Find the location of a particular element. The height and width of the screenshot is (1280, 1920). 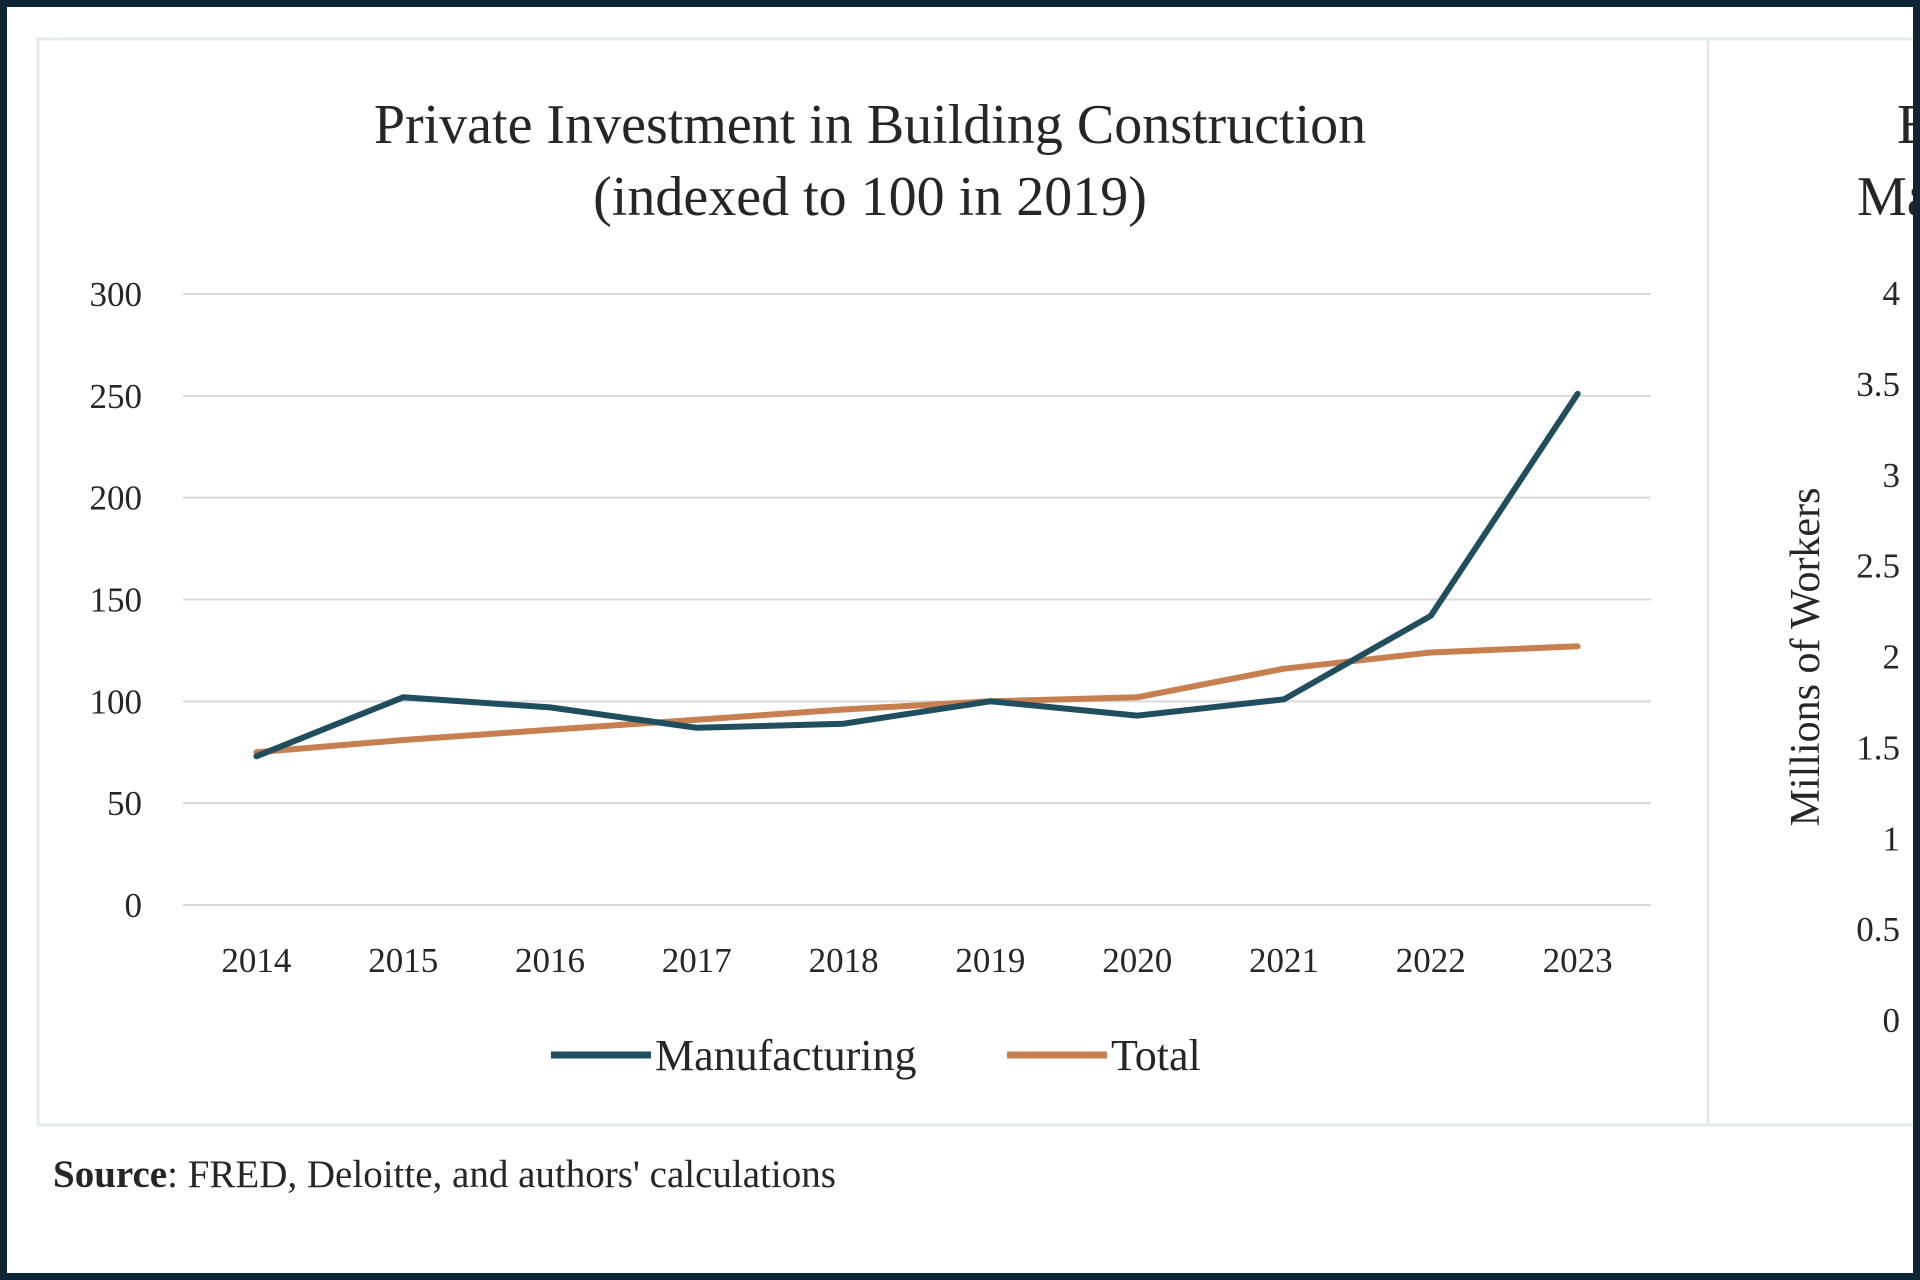

x-tick-label: 2022 is located at coordinates (1431, 960).